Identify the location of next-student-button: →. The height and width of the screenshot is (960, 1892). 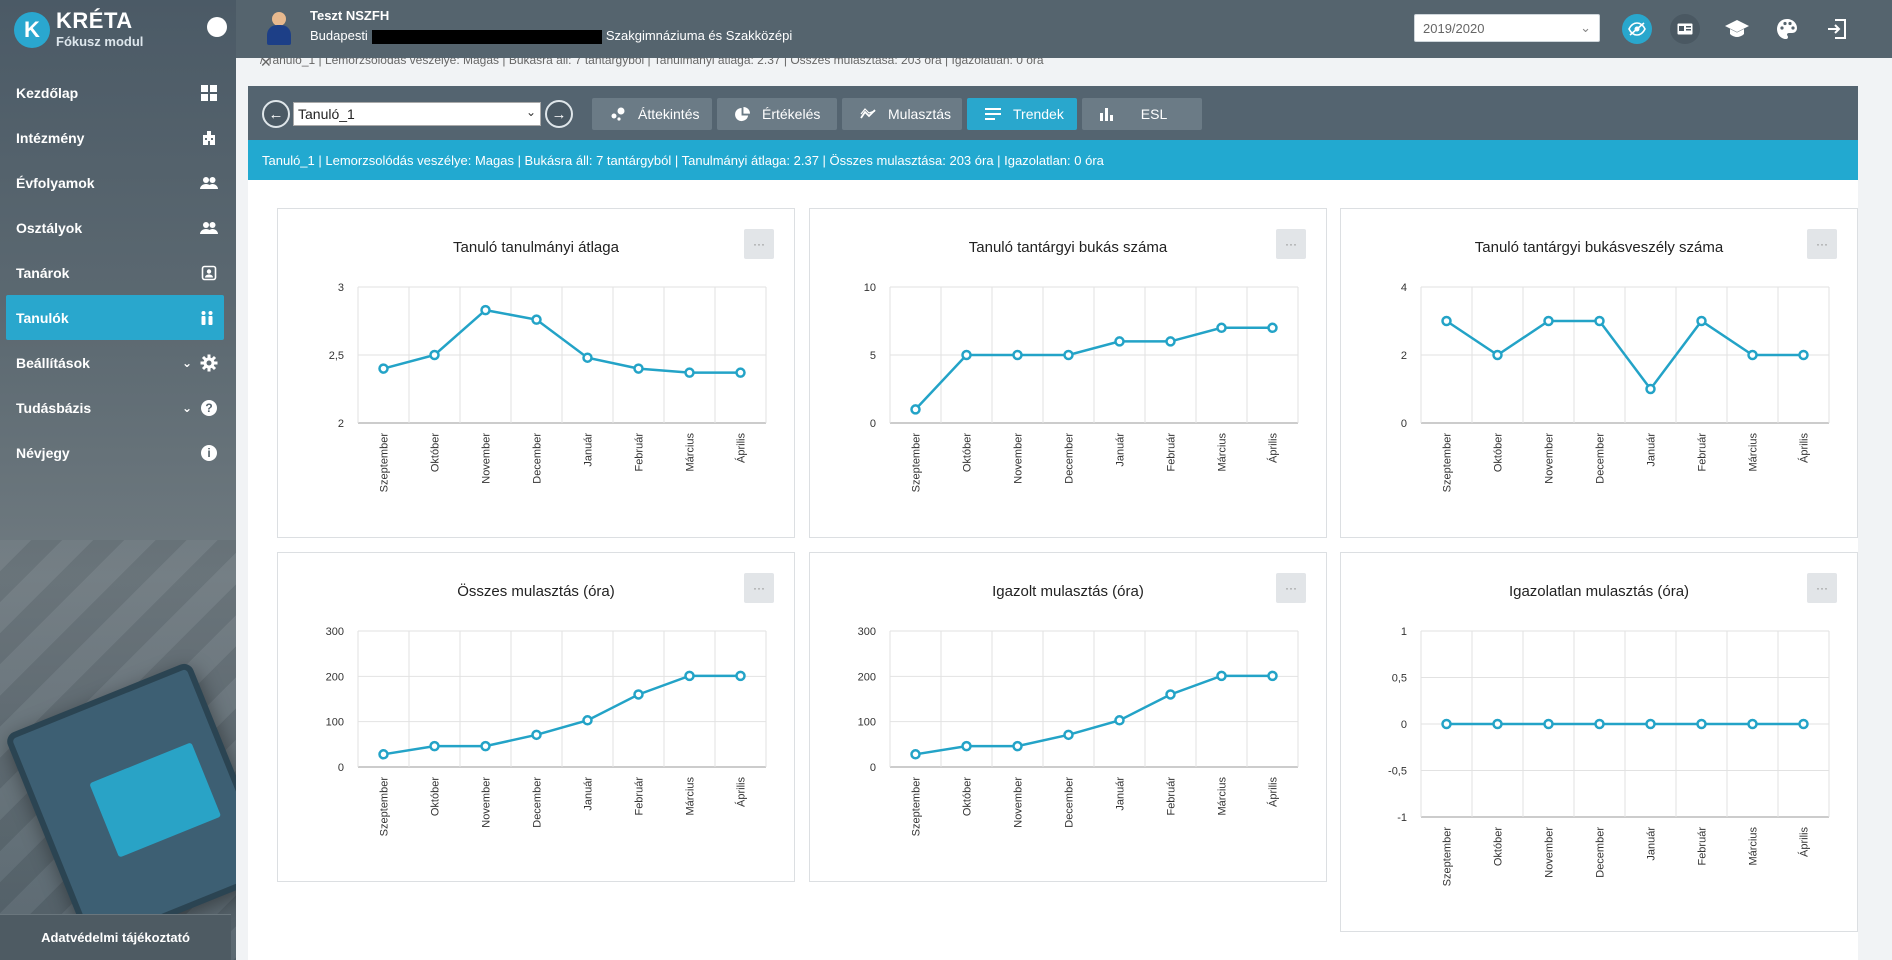
(559, 114).